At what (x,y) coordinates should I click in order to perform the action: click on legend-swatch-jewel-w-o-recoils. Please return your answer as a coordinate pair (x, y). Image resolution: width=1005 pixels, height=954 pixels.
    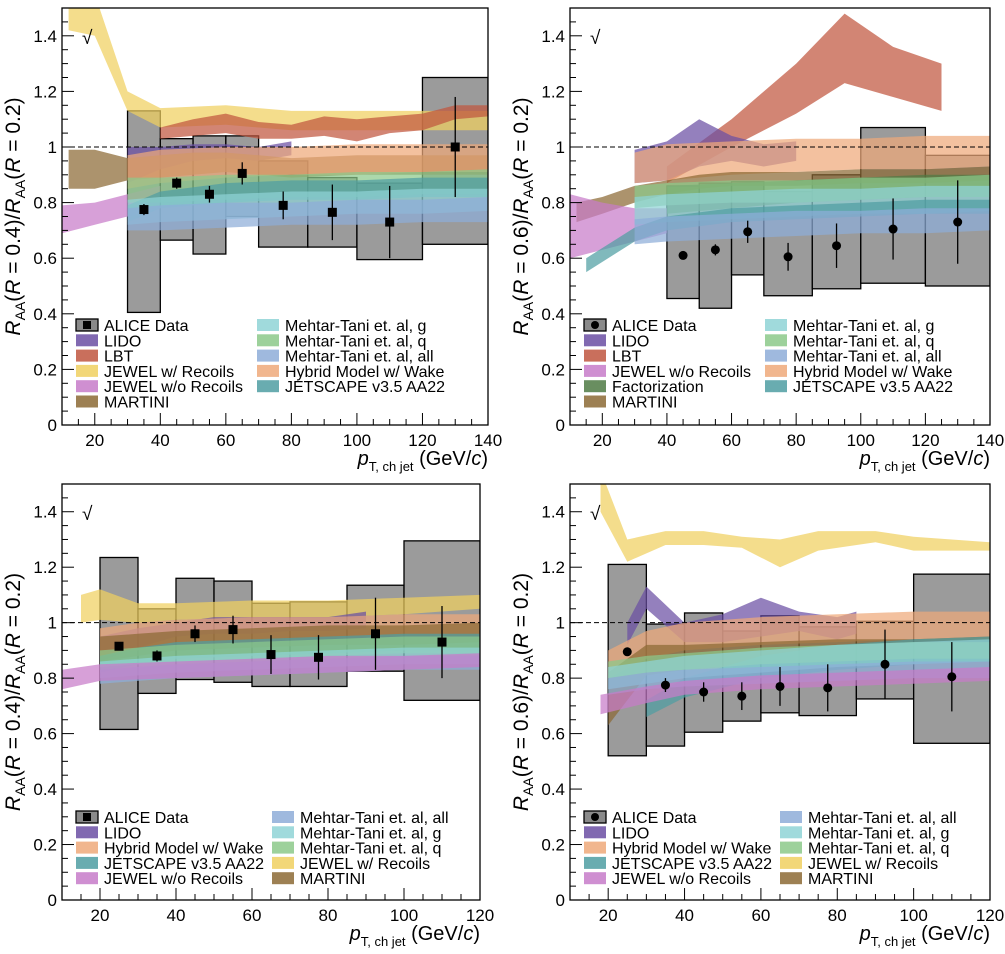
    Looking at the image, I should click on (595, 370).